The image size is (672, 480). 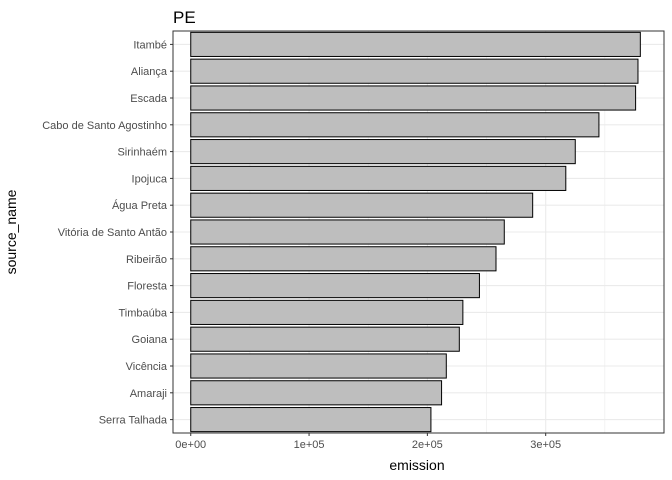 What do you see at coordinates (148, 394) in the screenshot?
I see `y-tick-label: Amaraji` at bounding box center [148, 394].